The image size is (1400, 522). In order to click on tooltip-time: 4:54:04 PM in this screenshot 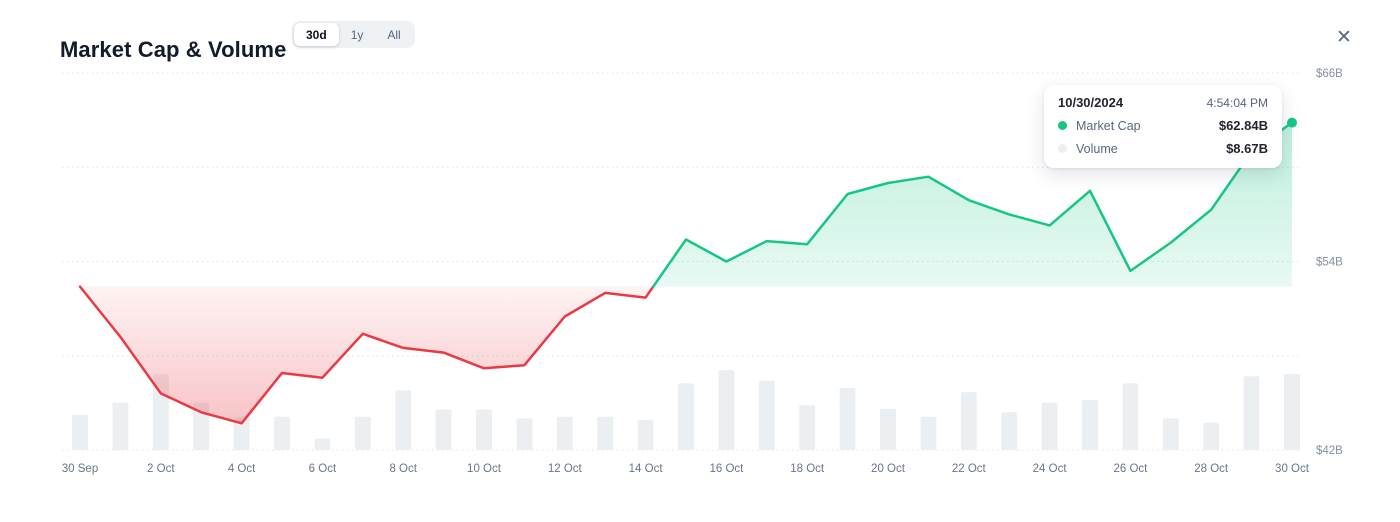, I will do `click(1237, 103)`.